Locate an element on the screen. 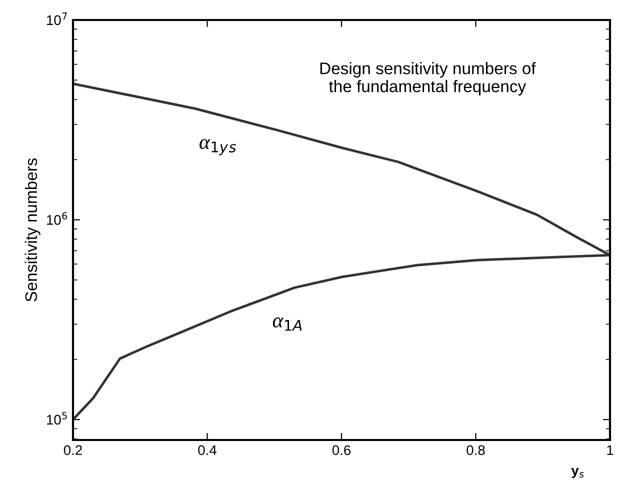 This screenshot has height=485, width=620. y-tick-label: 10$^{6}$ is located at coordinates (57, 218).